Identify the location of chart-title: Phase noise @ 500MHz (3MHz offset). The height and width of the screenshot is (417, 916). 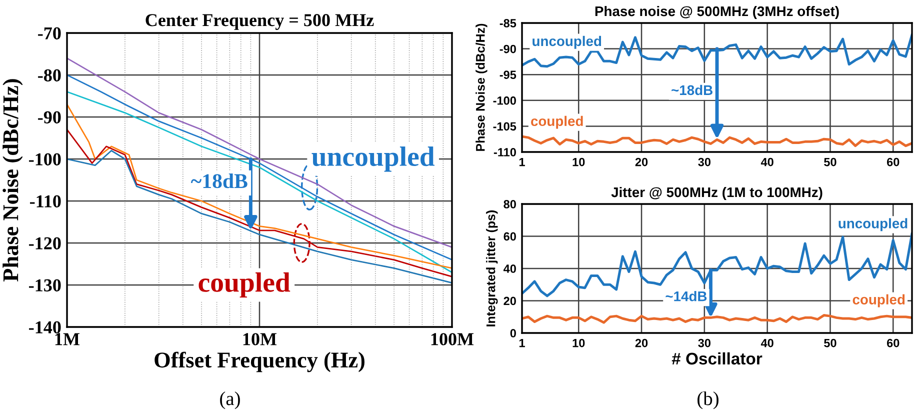
(717, 12).